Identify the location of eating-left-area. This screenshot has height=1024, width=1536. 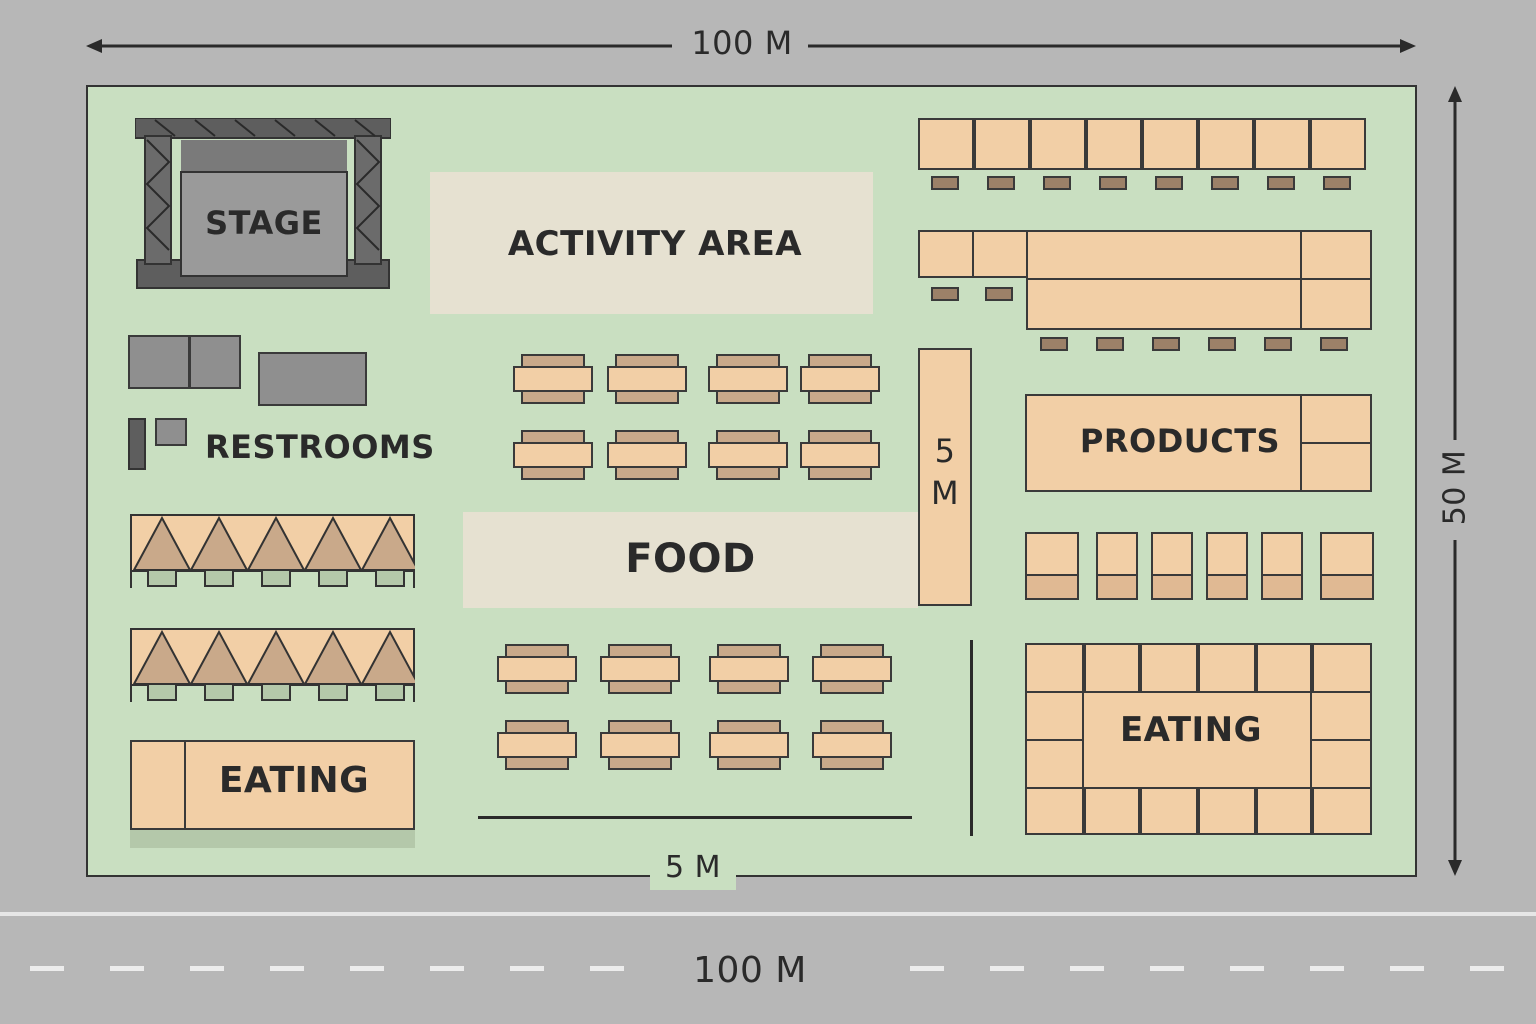
(299, 785).